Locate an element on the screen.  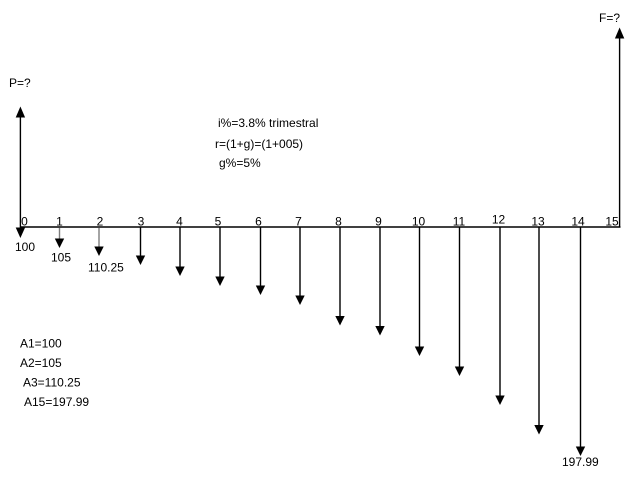
svg-text: 5 is located at coordinates (218, 222).